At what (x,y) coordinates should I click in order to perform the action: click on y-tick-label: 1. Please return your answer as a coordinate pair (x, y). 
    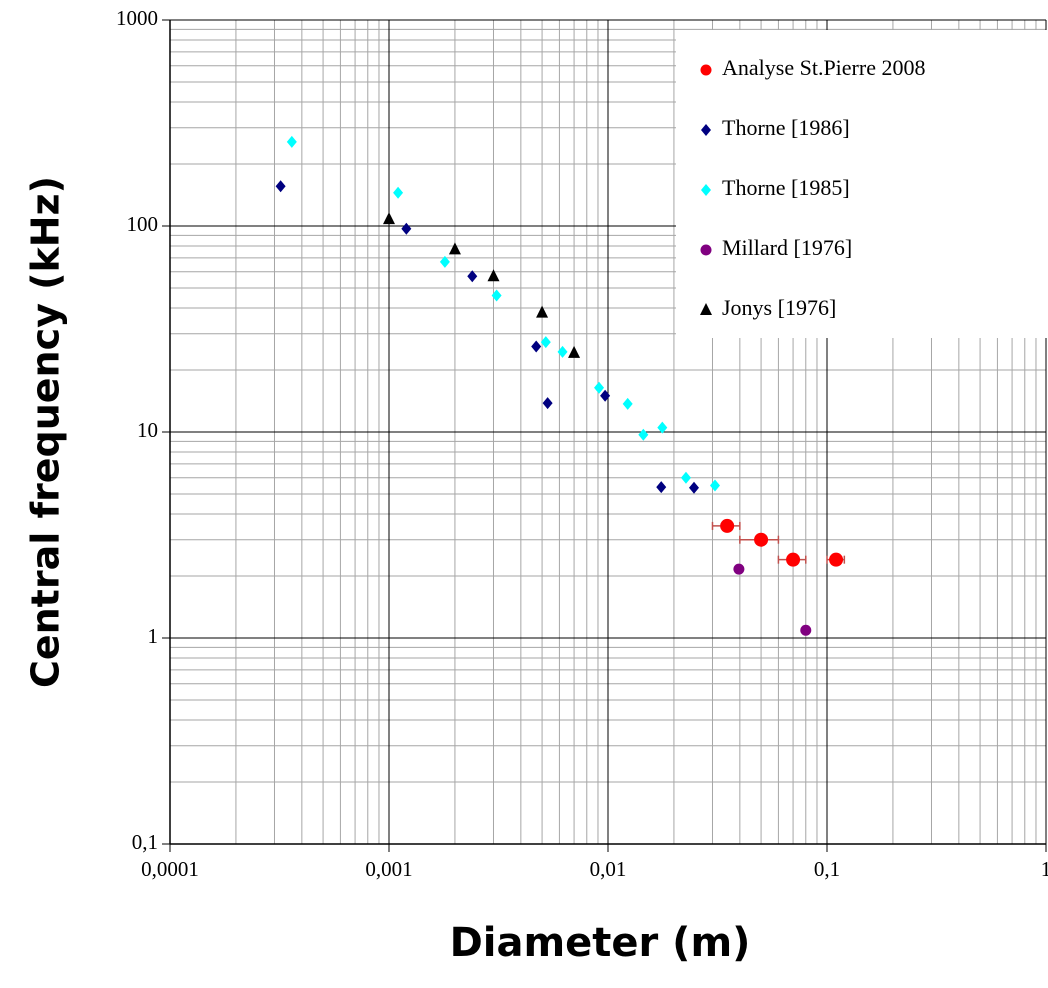
    Looking at the image, I should click on (153, 636).